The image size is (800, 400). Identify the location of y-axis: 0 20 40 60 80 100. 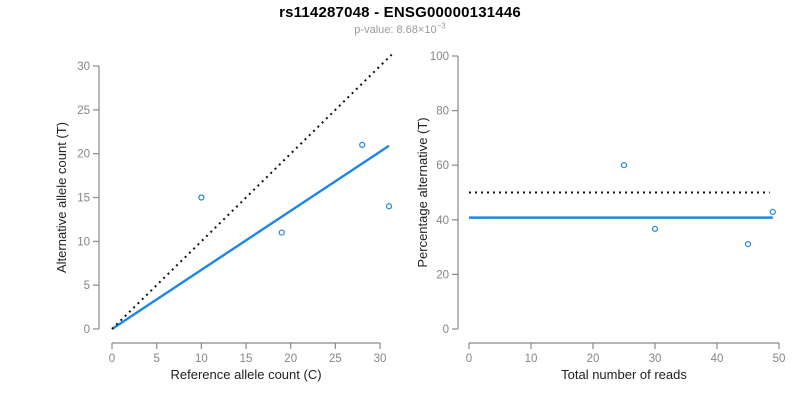
(444, 193).